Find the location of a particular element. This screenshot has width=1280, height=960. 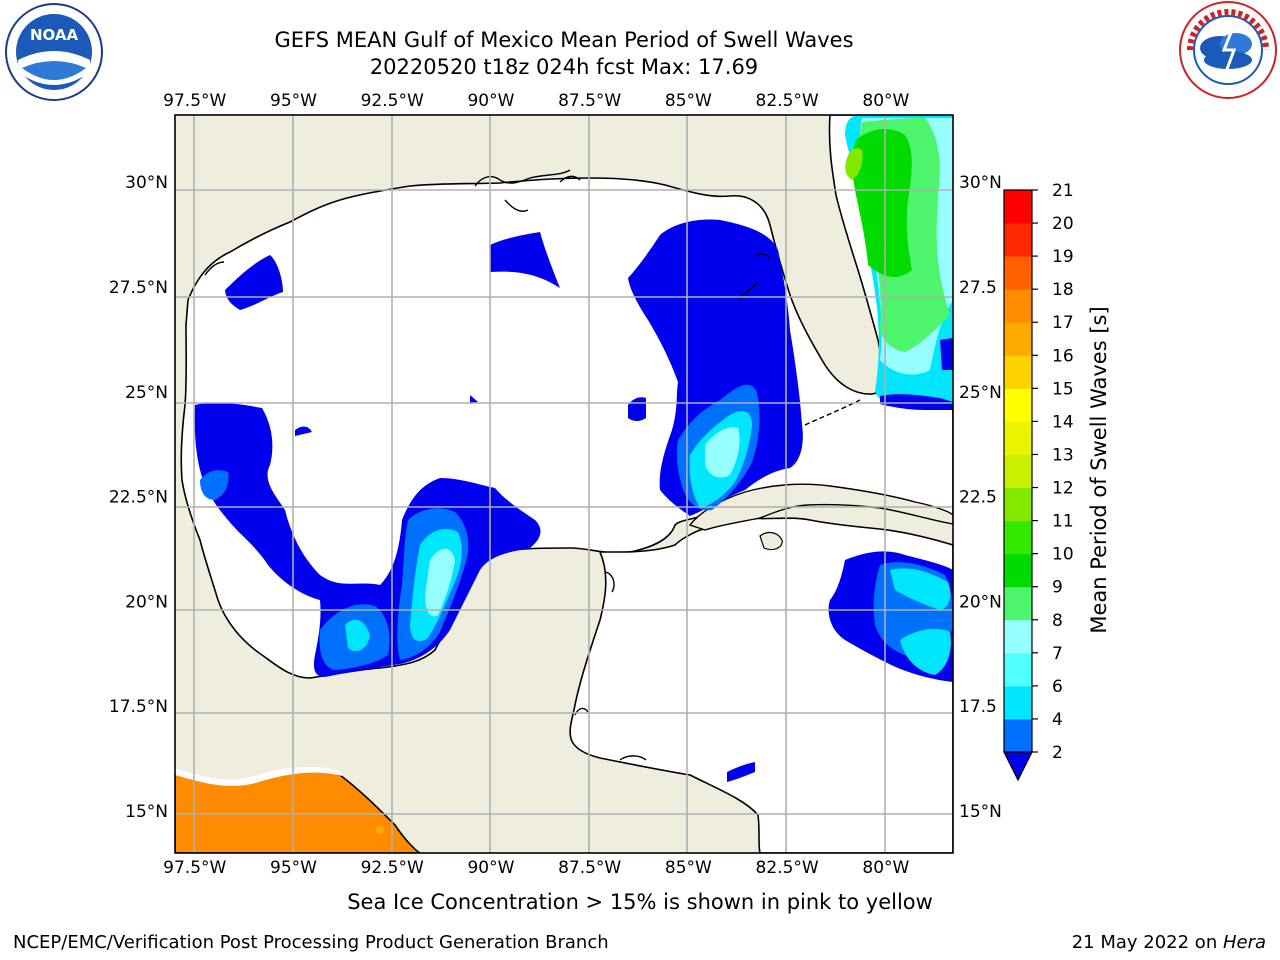

lat-ticks-right: 30°N 27.5 25°N 22.5 20°N 17.5 15°N is located at coordinates (980, 497).